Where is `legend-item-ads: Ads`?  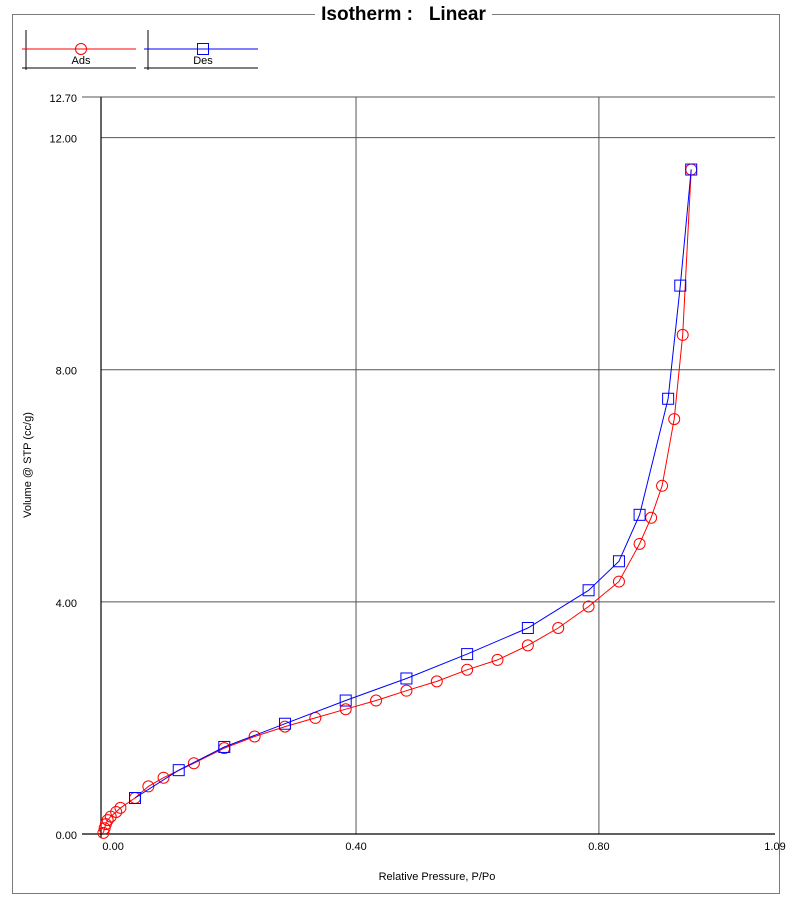
legend-item-ads: Ads is located at coordinates (79, 50).